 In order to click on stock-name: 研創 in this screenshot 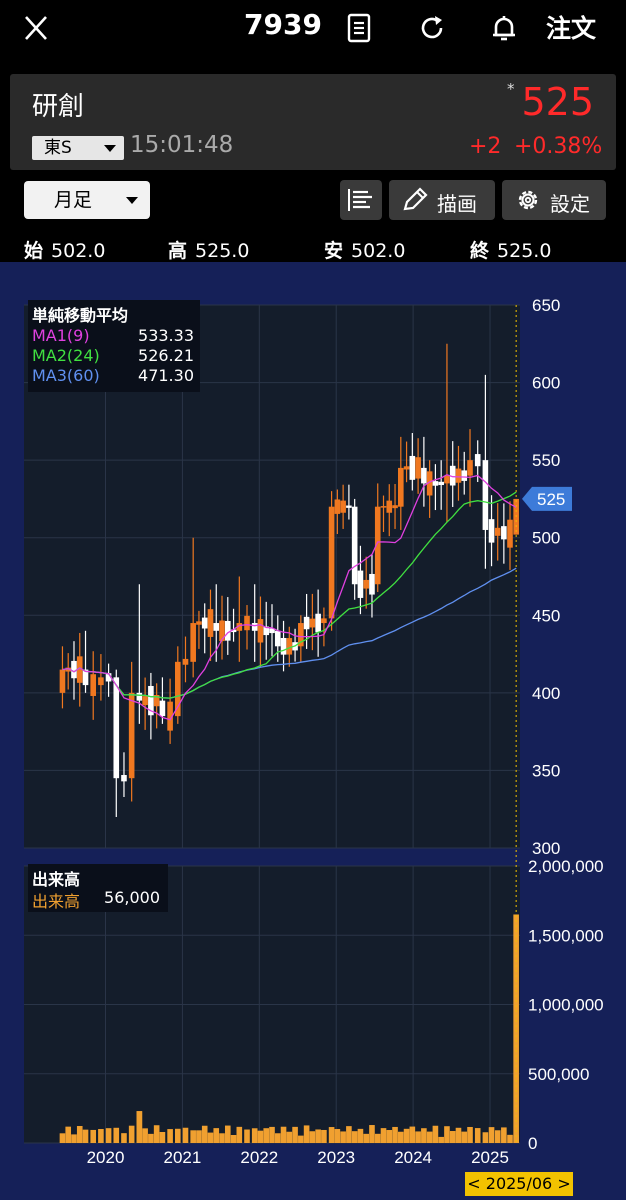, I will do `click(58, 107)`.